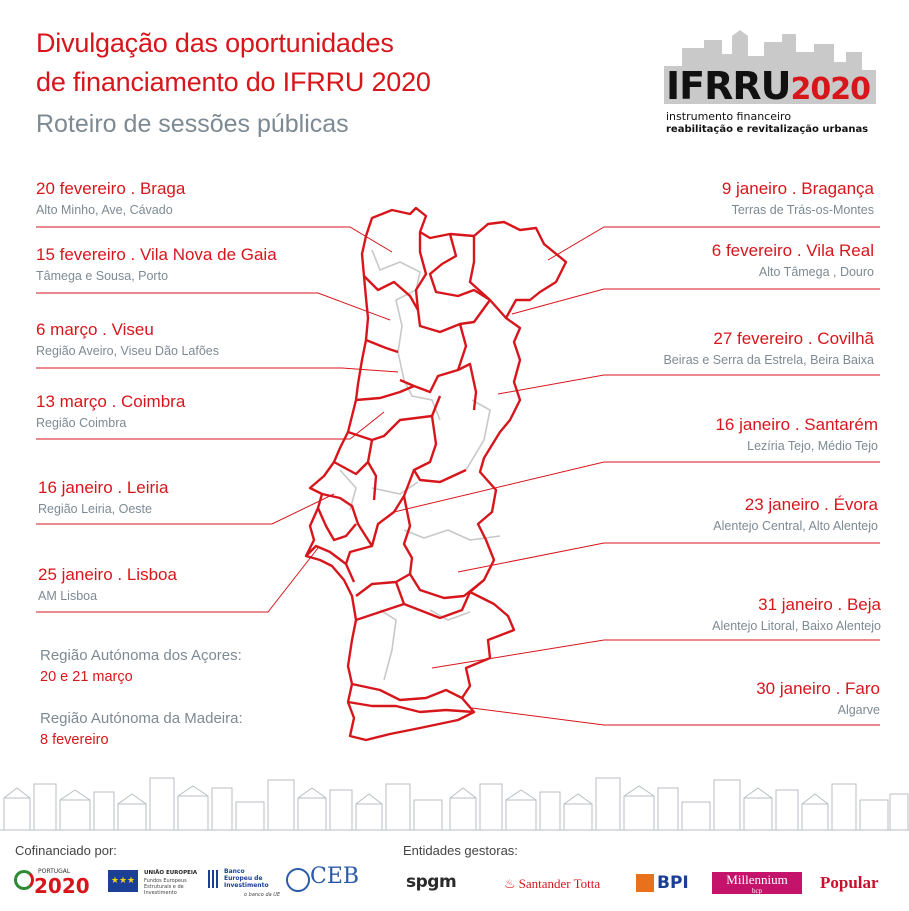 The height and width of the screenshot is (911, 909). What do you see at coordinates (819, 604) in the screenshot?
I see `session-title: 31 janeiro . Beja` at bounding box center [819, 604].